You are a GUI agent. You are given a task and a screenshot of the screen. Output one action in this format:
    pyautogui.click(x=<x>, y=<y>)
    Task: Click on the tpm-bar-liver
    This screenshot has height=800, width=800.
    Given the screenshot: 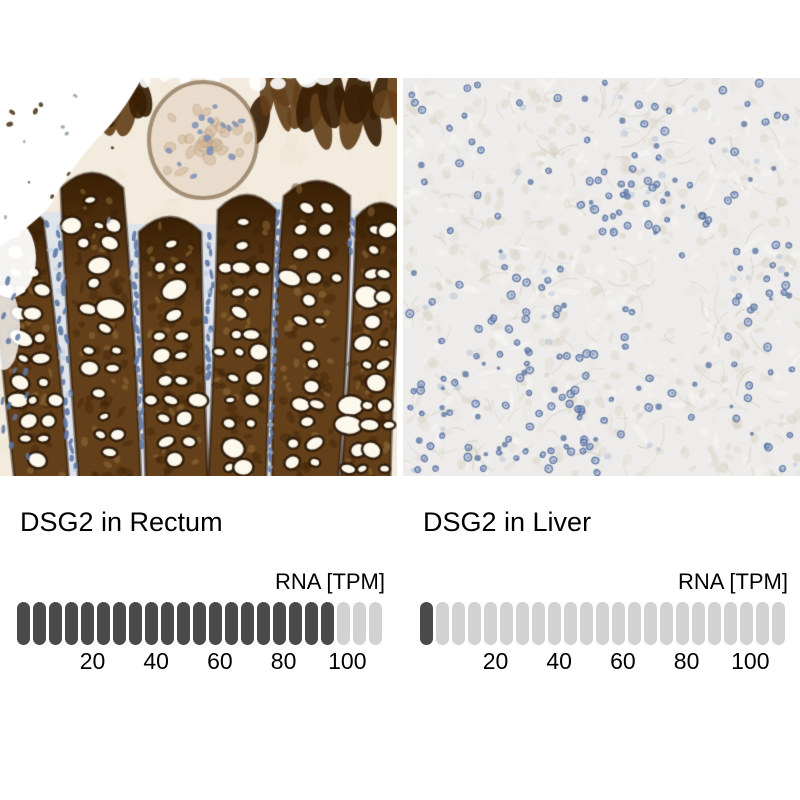 What is the action you would take?
    pyautogui.click(x=602, y=623)
    